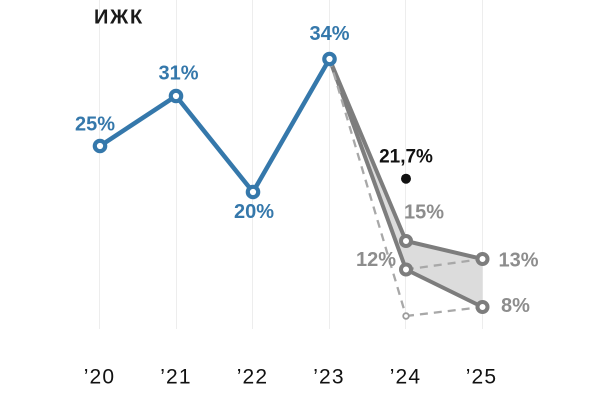 This screenshot has width=600, height=405. I want to click on svg-text: ’20, so click(100, 377).